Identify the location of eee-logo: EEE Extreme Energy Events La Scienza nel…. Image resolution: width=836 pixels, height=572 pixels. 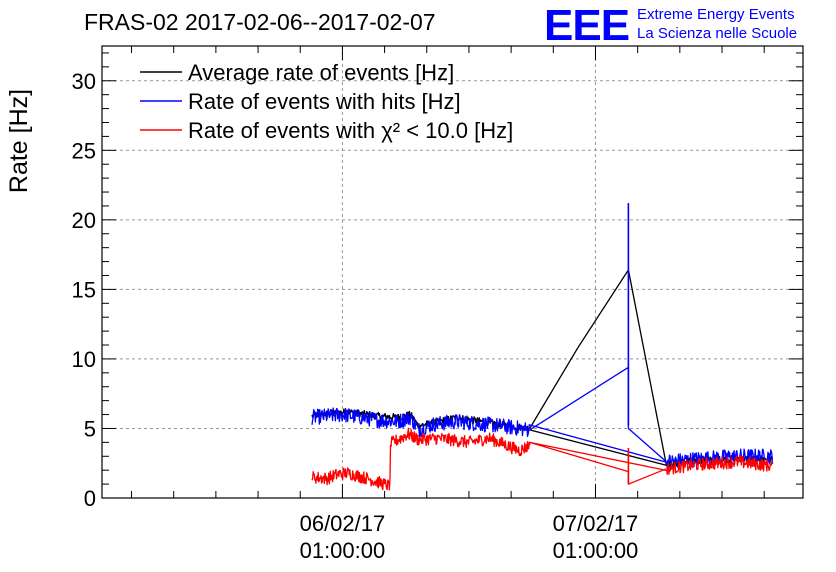
(670, 25).